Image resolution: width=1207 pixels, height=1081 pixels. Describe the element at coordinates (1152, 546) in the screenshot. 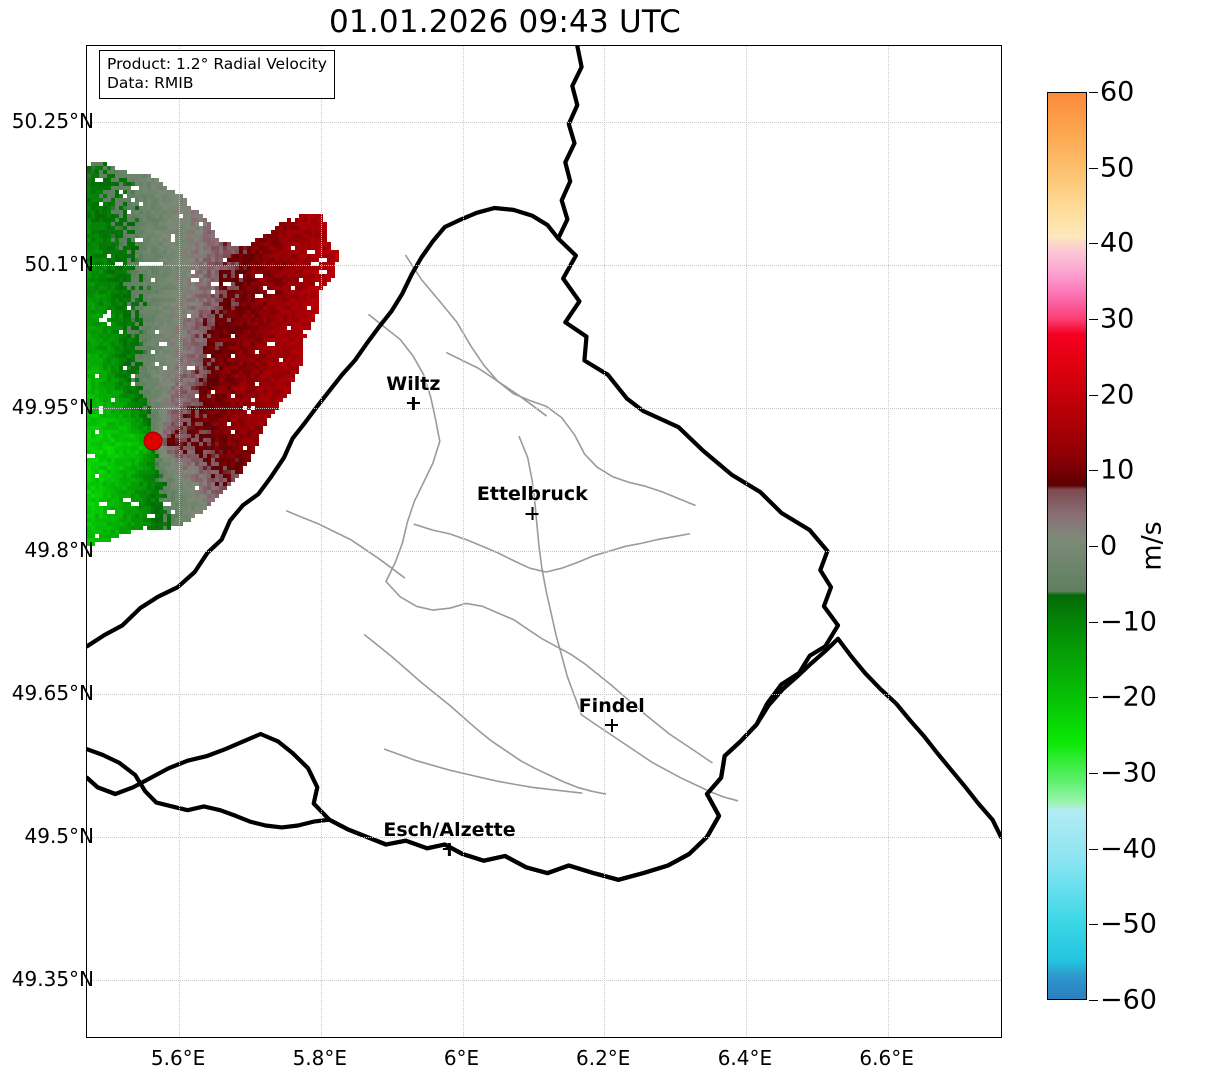

I see `colorbar-unit-label: m/s` at that location.